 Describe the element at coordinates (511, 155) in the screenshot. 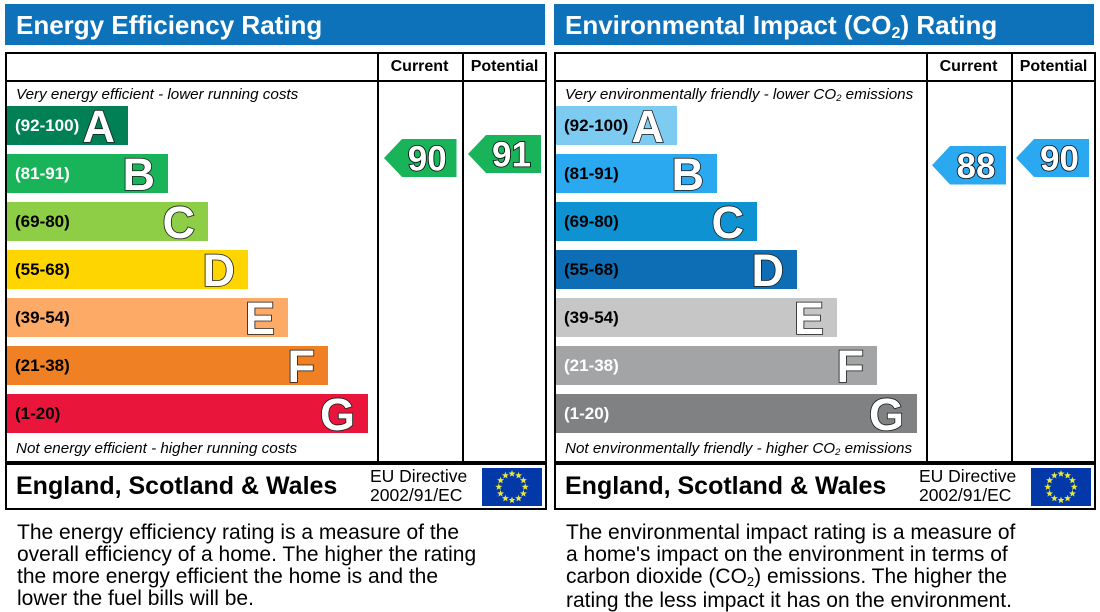

I see `svg-text: 91` at that location.